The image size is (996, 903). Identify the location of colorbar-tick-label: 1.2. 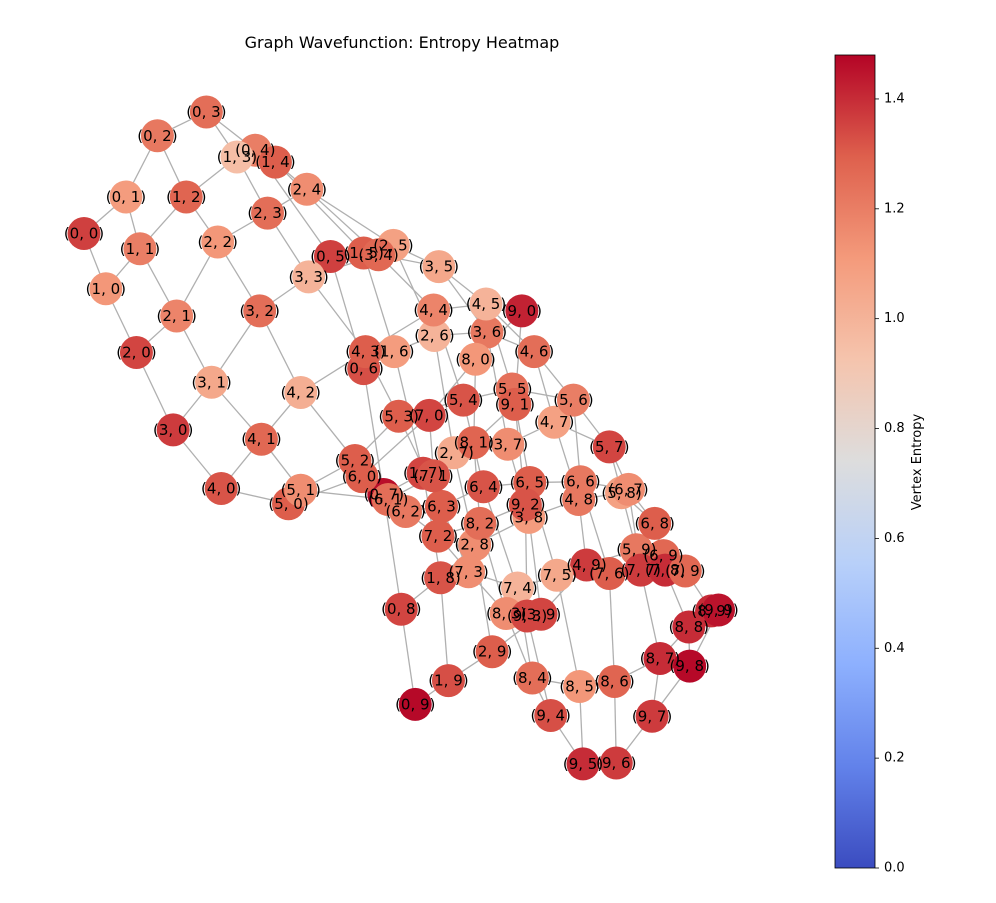
(894, 208).